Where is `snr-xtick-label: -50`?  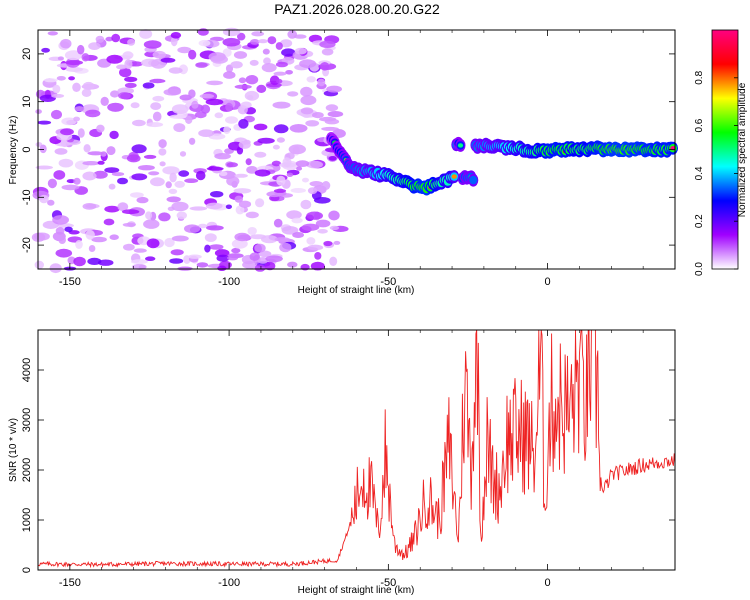
snr-xtick-label: -50 is located at coordinates (388, 583).